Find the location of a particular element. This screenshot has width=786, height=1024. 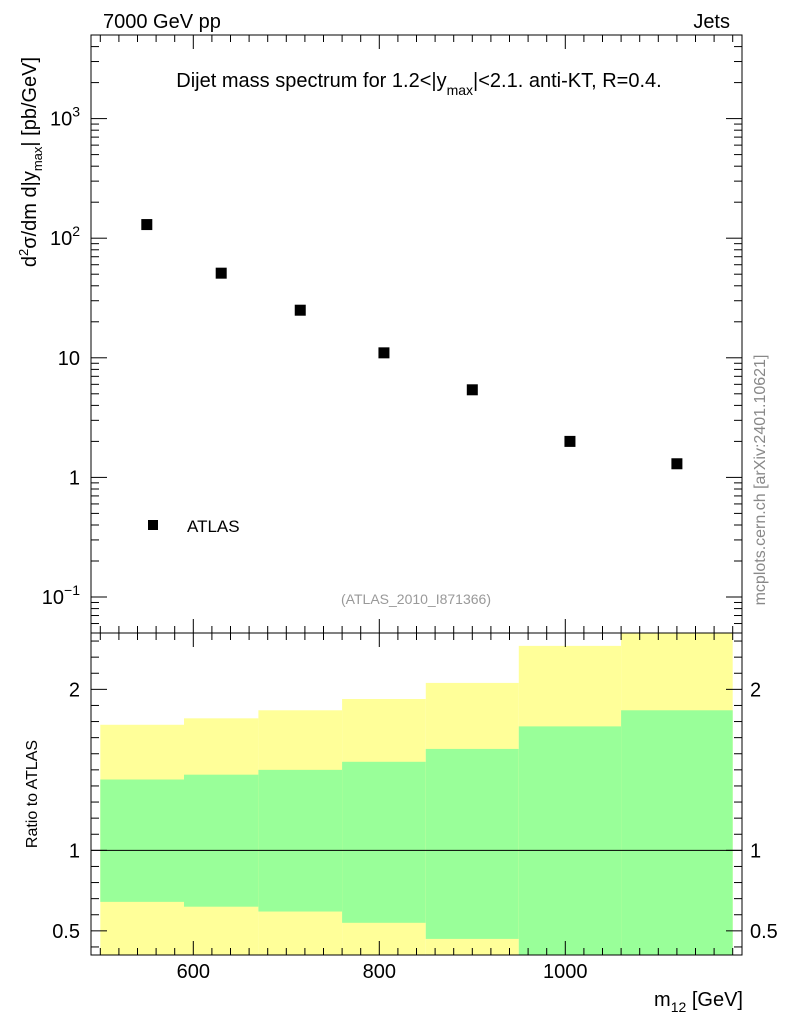

xlabel-post: [GeV] is located at coordinates (714, 1000).